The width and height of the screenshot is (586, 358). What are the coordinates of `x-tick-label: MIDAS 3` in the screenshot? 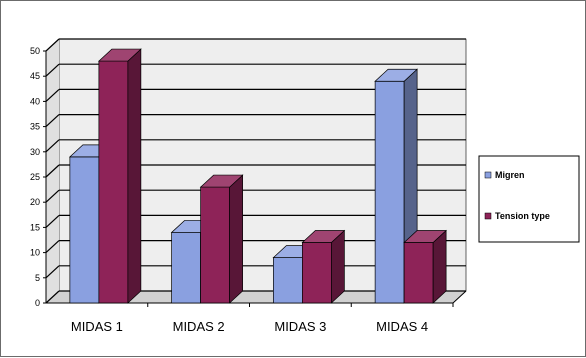 It's located at (300, 326).